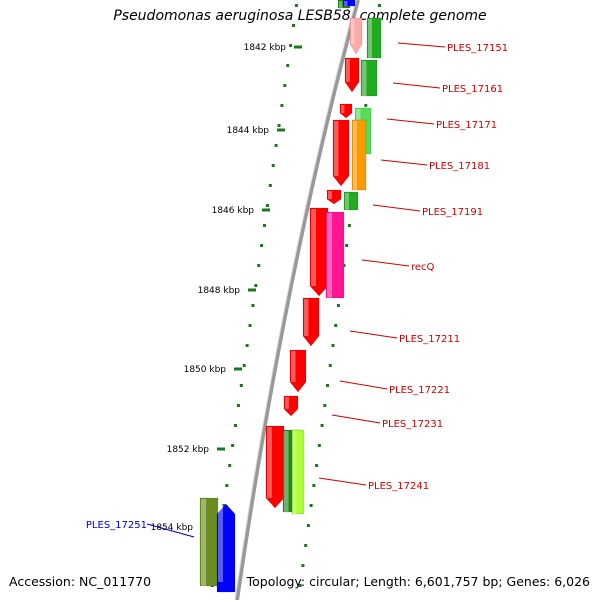  I want to click on gene-top-b, so click(349, 3).